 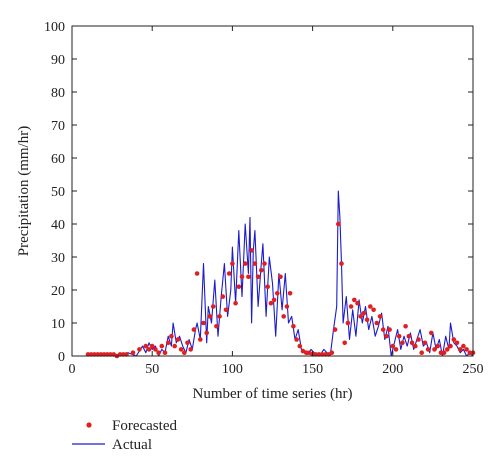 What do you see at coordinates (58, 225) in the screenshot?
I see `y-tick-label: 40` at bounding box center [58, 225].